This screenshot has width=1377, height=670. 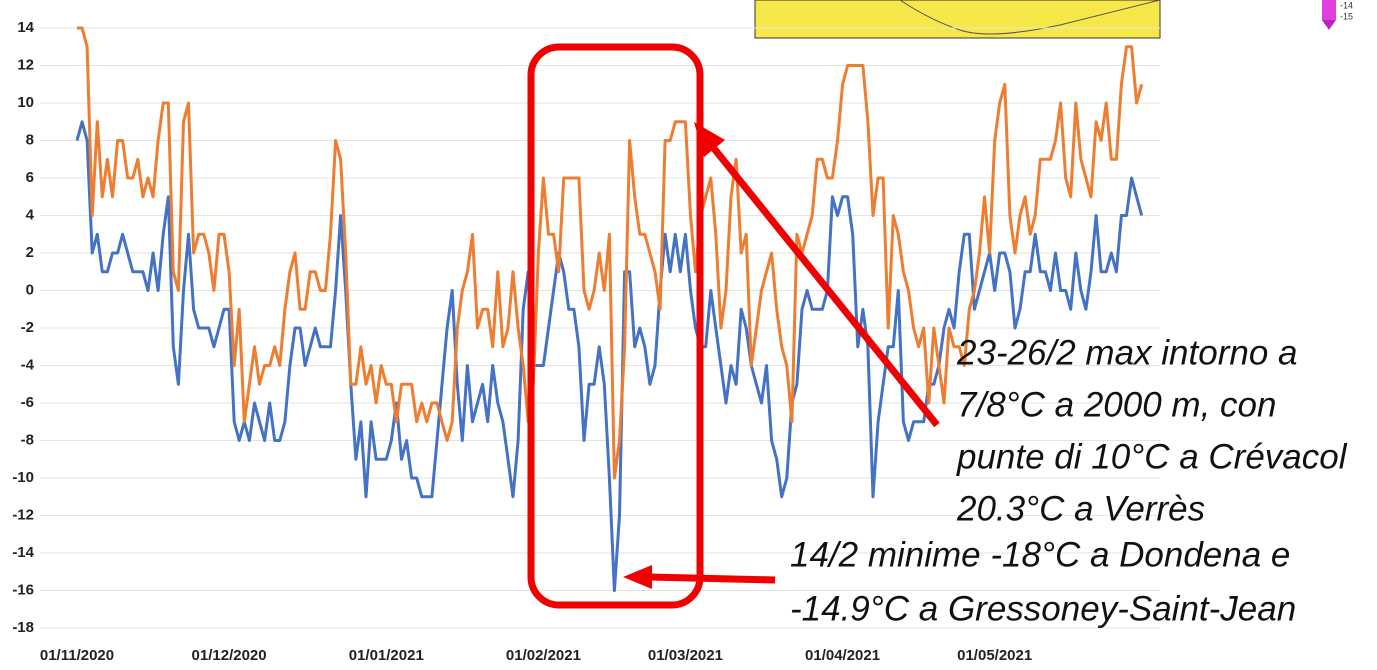 I want to click on annotation: -14.9°C a Gressoney-Saint-Jean, so click(x=1043, y=608).